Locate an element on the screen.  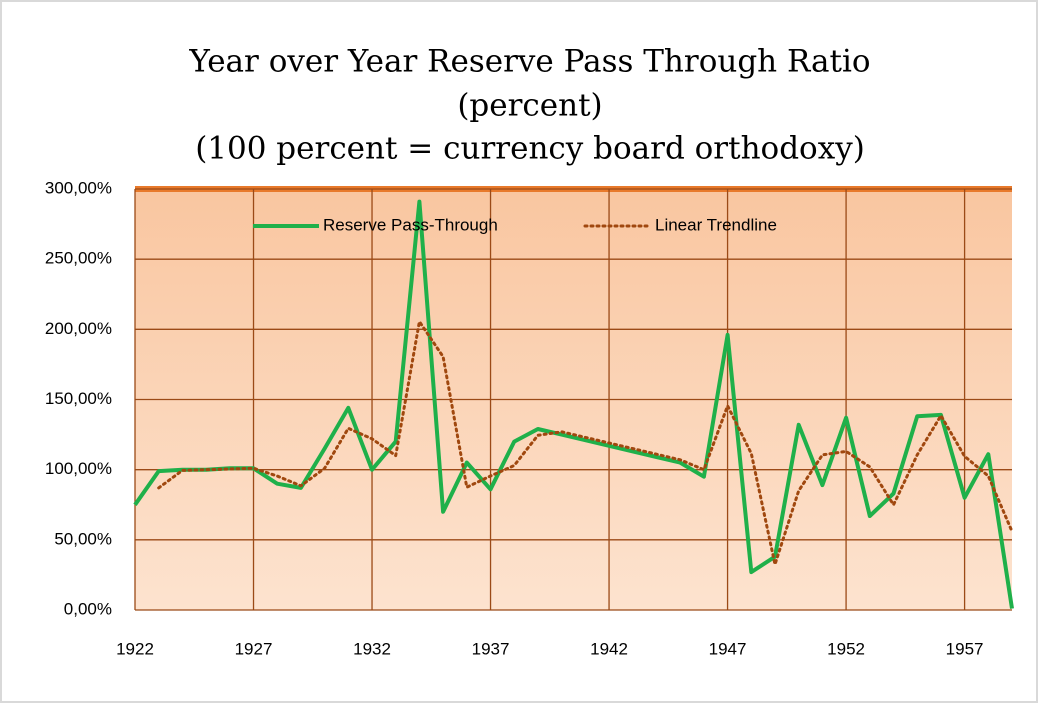
y-tick-label: 300,00% is located at coordinates (78, 187).